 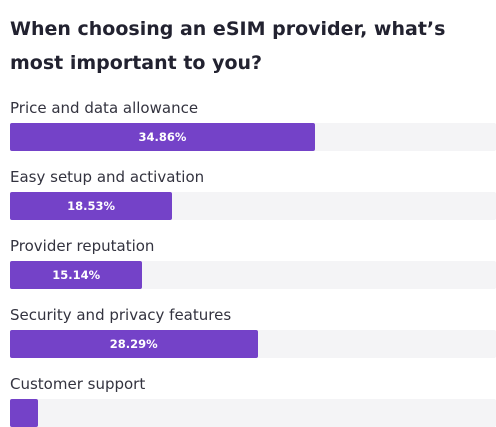 I want to click on result-track: 18.53%, so click(x=253, y=206).